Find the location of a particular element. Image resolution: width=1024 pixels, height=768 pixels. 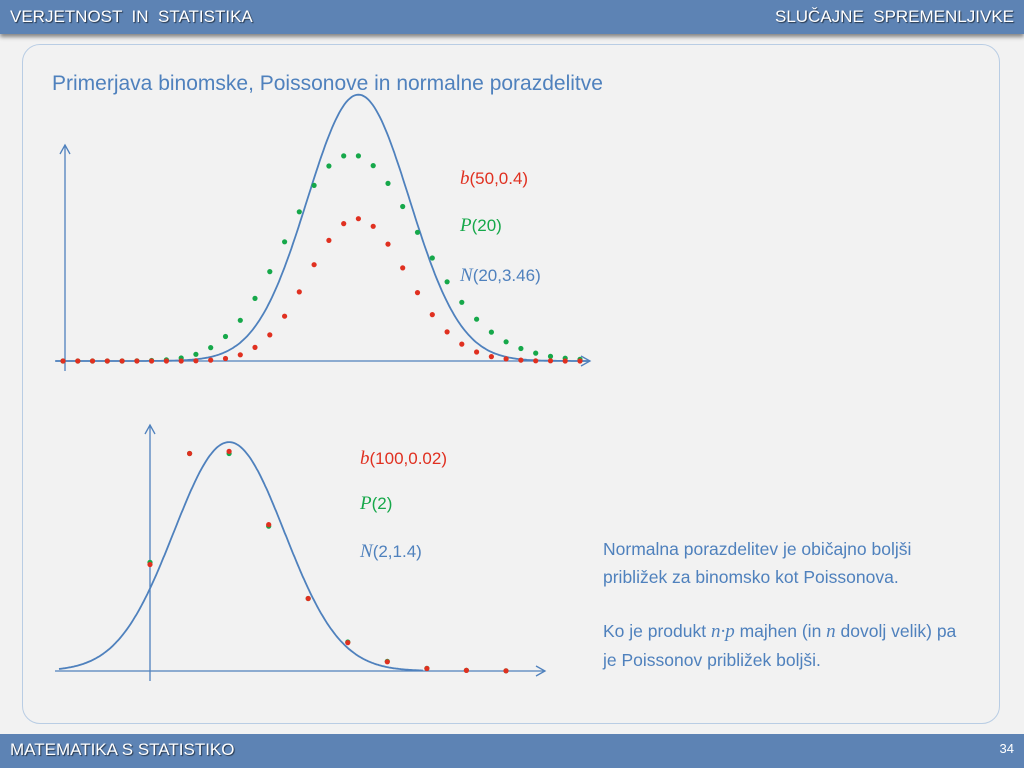

legend-symbol: N is located at coordinates (466, 275).